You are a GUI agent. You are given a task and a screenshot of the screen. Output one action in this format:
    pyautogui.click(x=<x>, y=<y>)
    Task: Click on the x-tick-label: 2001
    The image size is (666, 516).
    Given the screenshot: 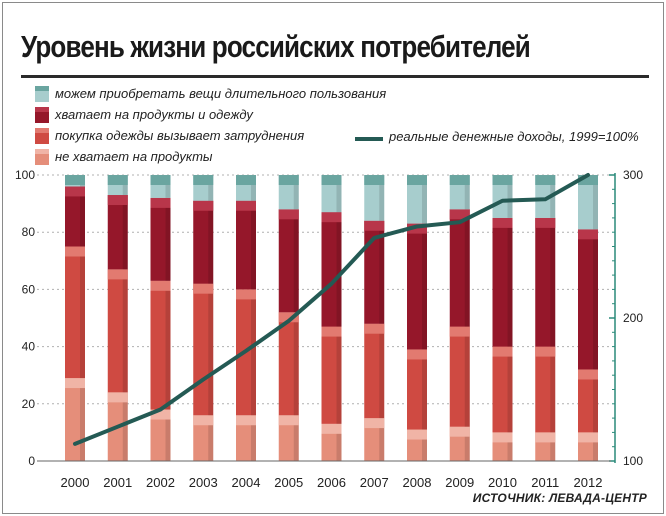 What is the action you would take?
    pyautogui.click(x=117, y=482)
    